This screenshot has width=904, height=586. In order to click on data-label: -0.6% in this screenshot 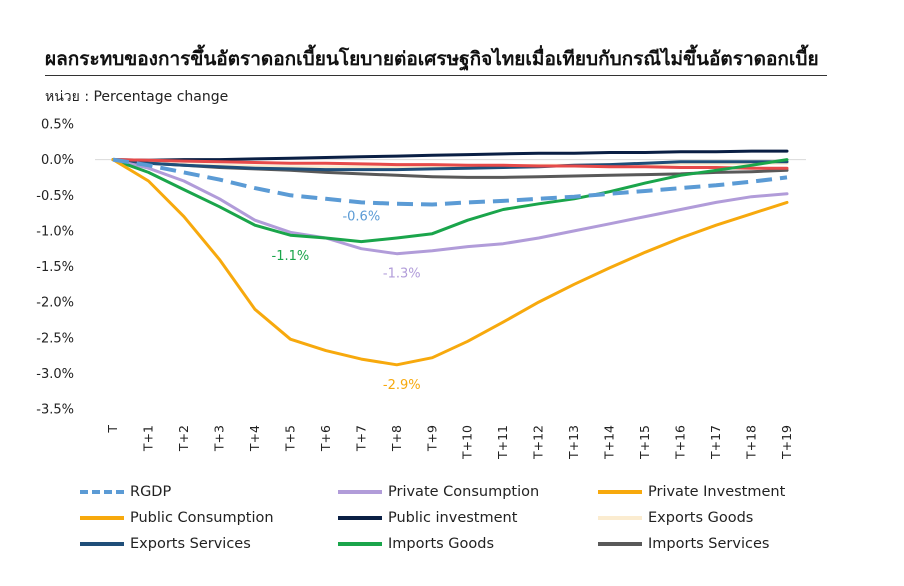, I will do `click(361, 216)`.